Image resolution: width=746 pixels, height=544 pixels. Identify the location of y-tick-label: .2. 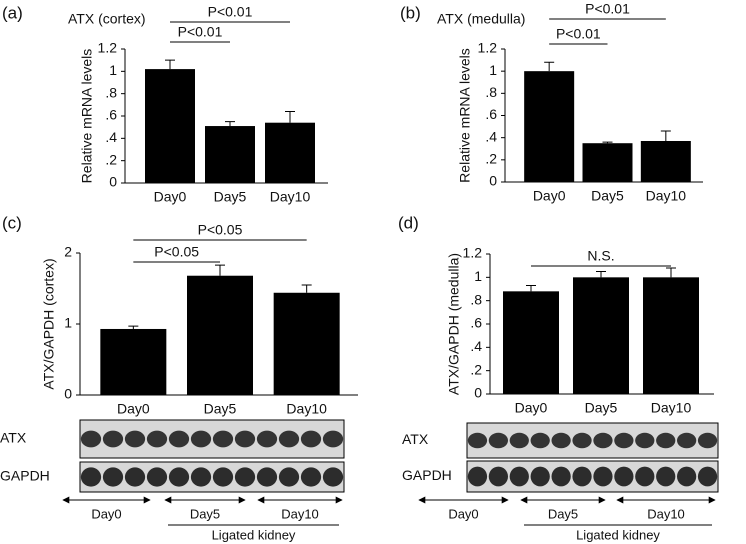
(111, 159).